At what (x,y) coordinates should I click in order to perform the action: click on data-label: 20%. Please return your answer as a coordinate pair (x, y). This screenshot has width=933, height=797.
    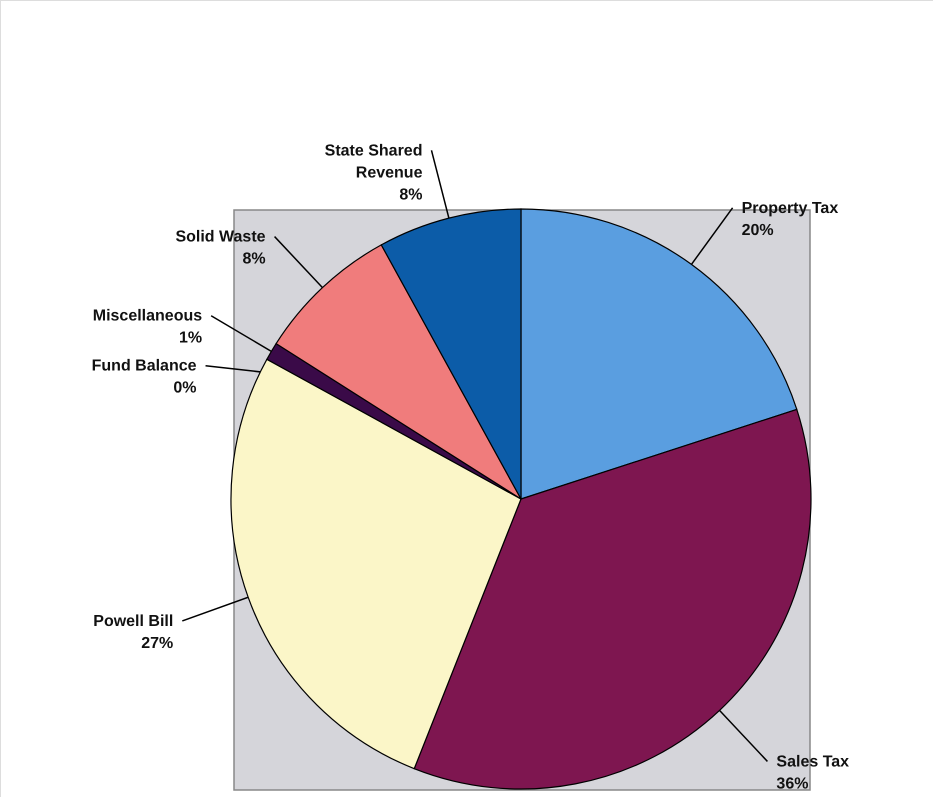
    Looking at the image, I should click on (758, 230).